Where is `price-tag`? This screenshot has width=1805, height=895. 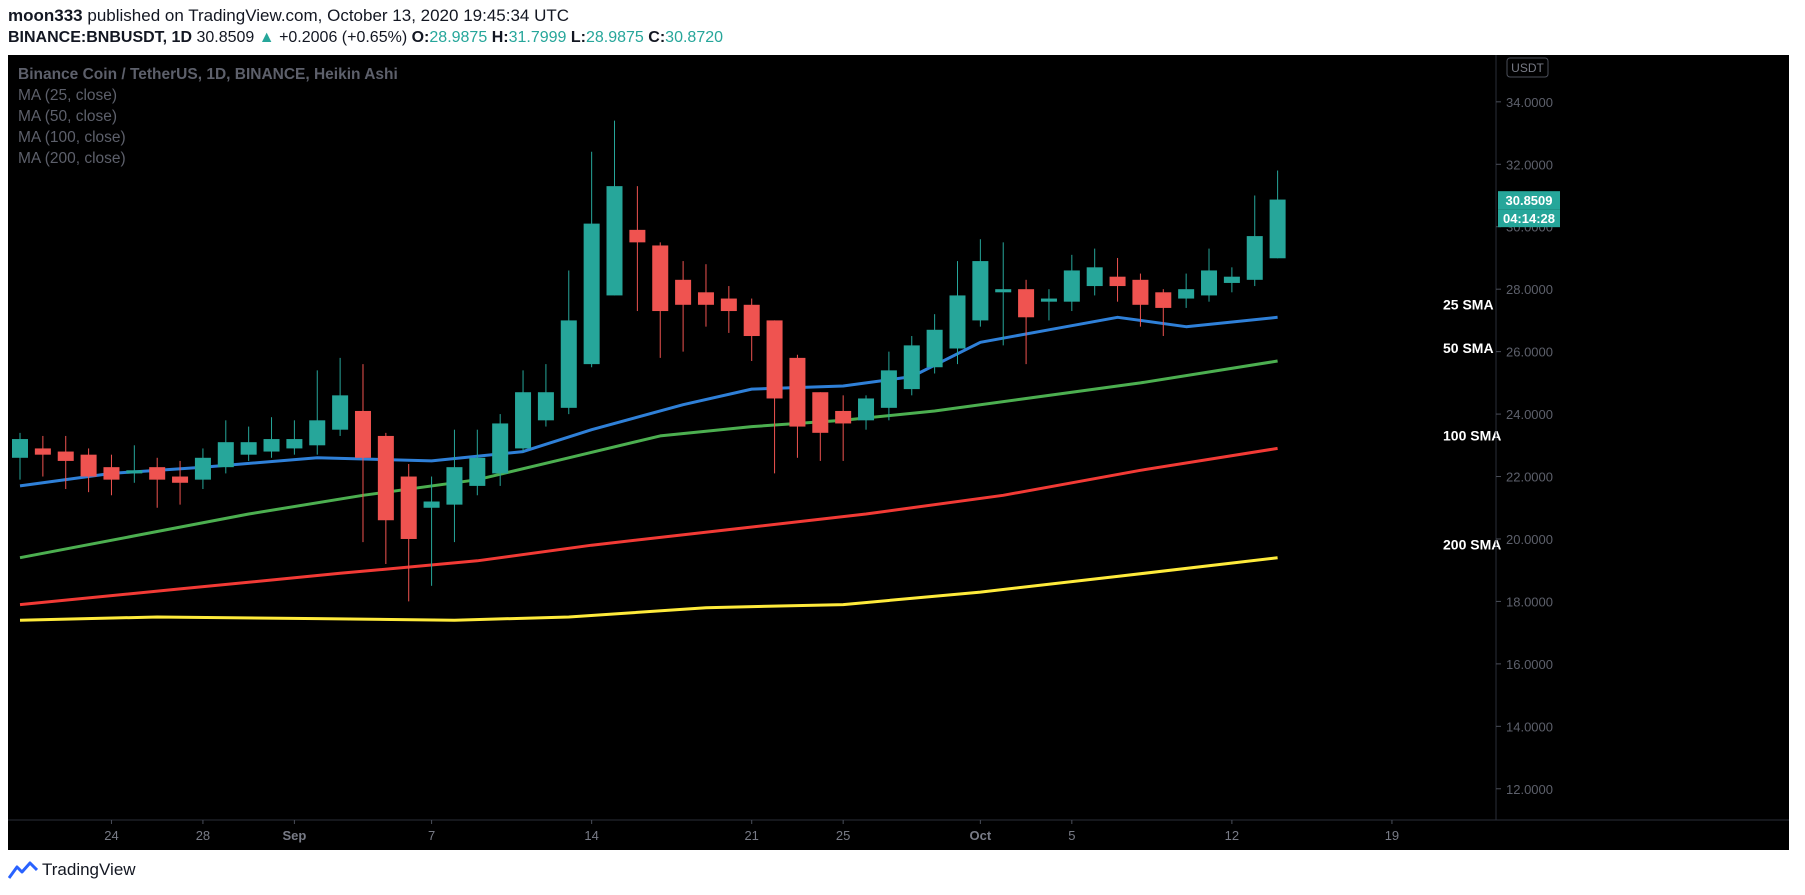 price-tag is located at coordinates (1529, 200).